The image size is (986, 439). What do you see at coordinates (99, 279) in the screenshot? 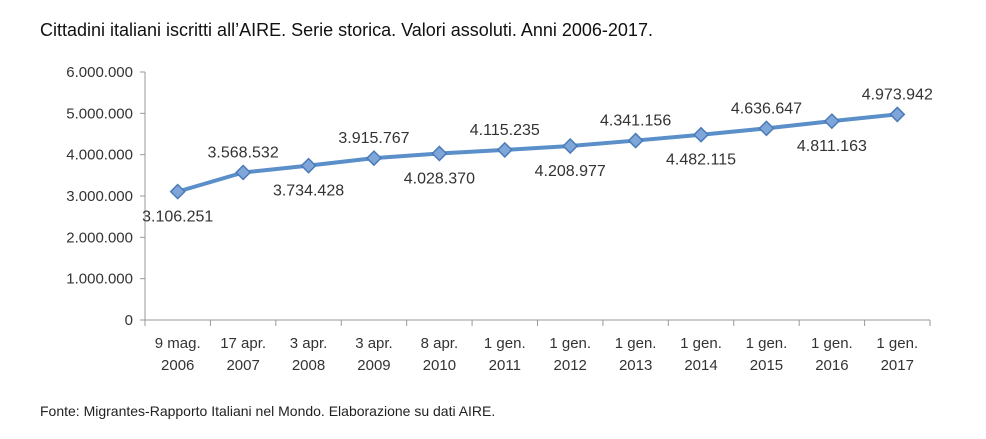
I see `y-tick-label: 1.000.000` at bounding box center [99, 279].